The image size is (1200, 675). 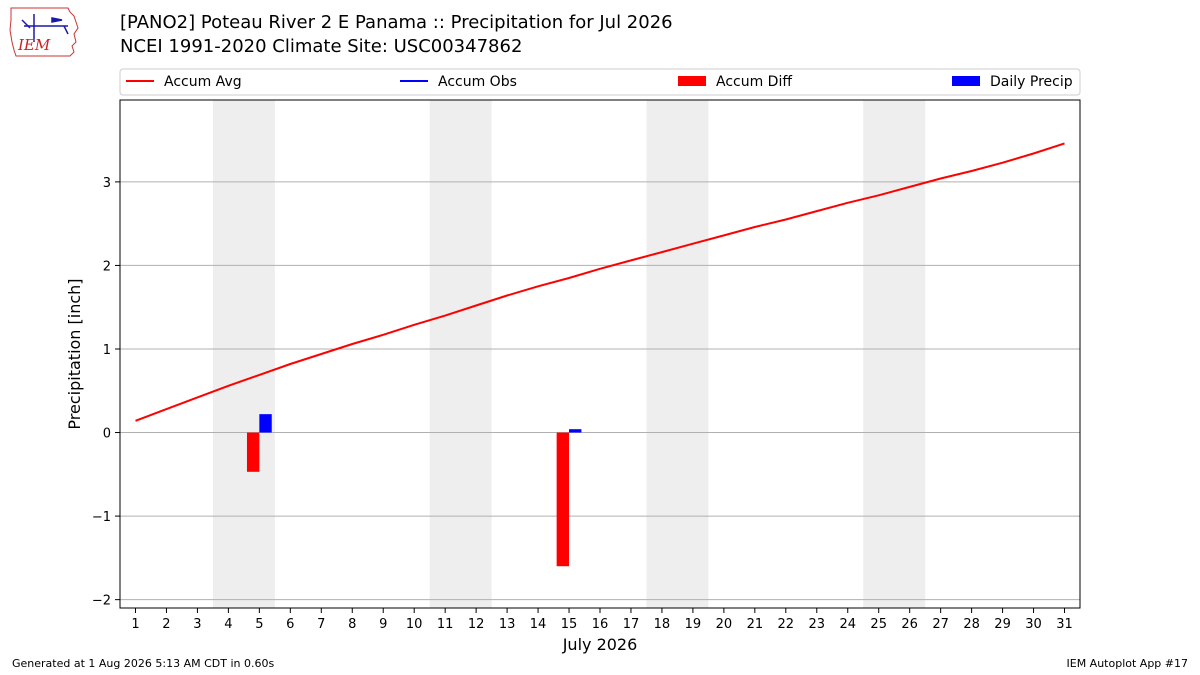 I want to click on y-tick-label: 3, so click(x=107, y=183).